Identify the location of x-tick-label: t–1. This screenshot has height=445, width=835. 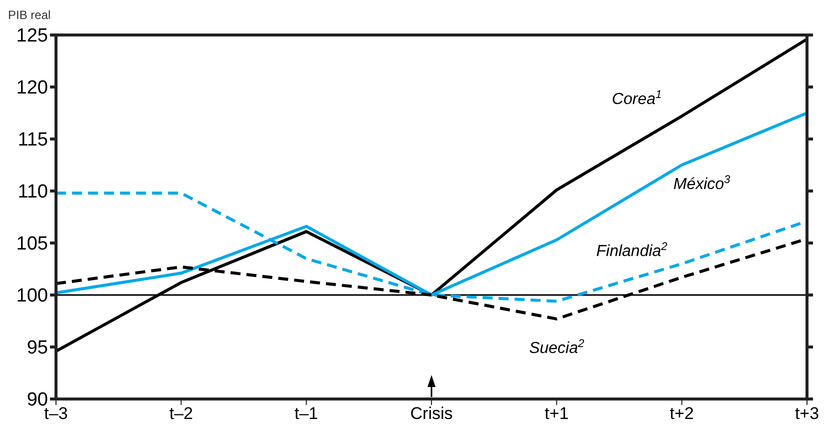
(306, 414).